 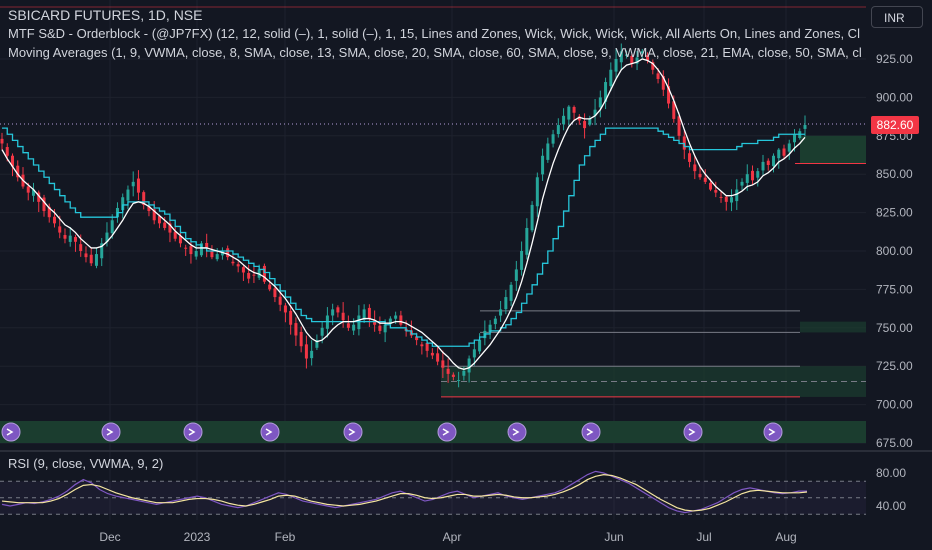 I want to click on rsi-line, so click(x=404, y=492).